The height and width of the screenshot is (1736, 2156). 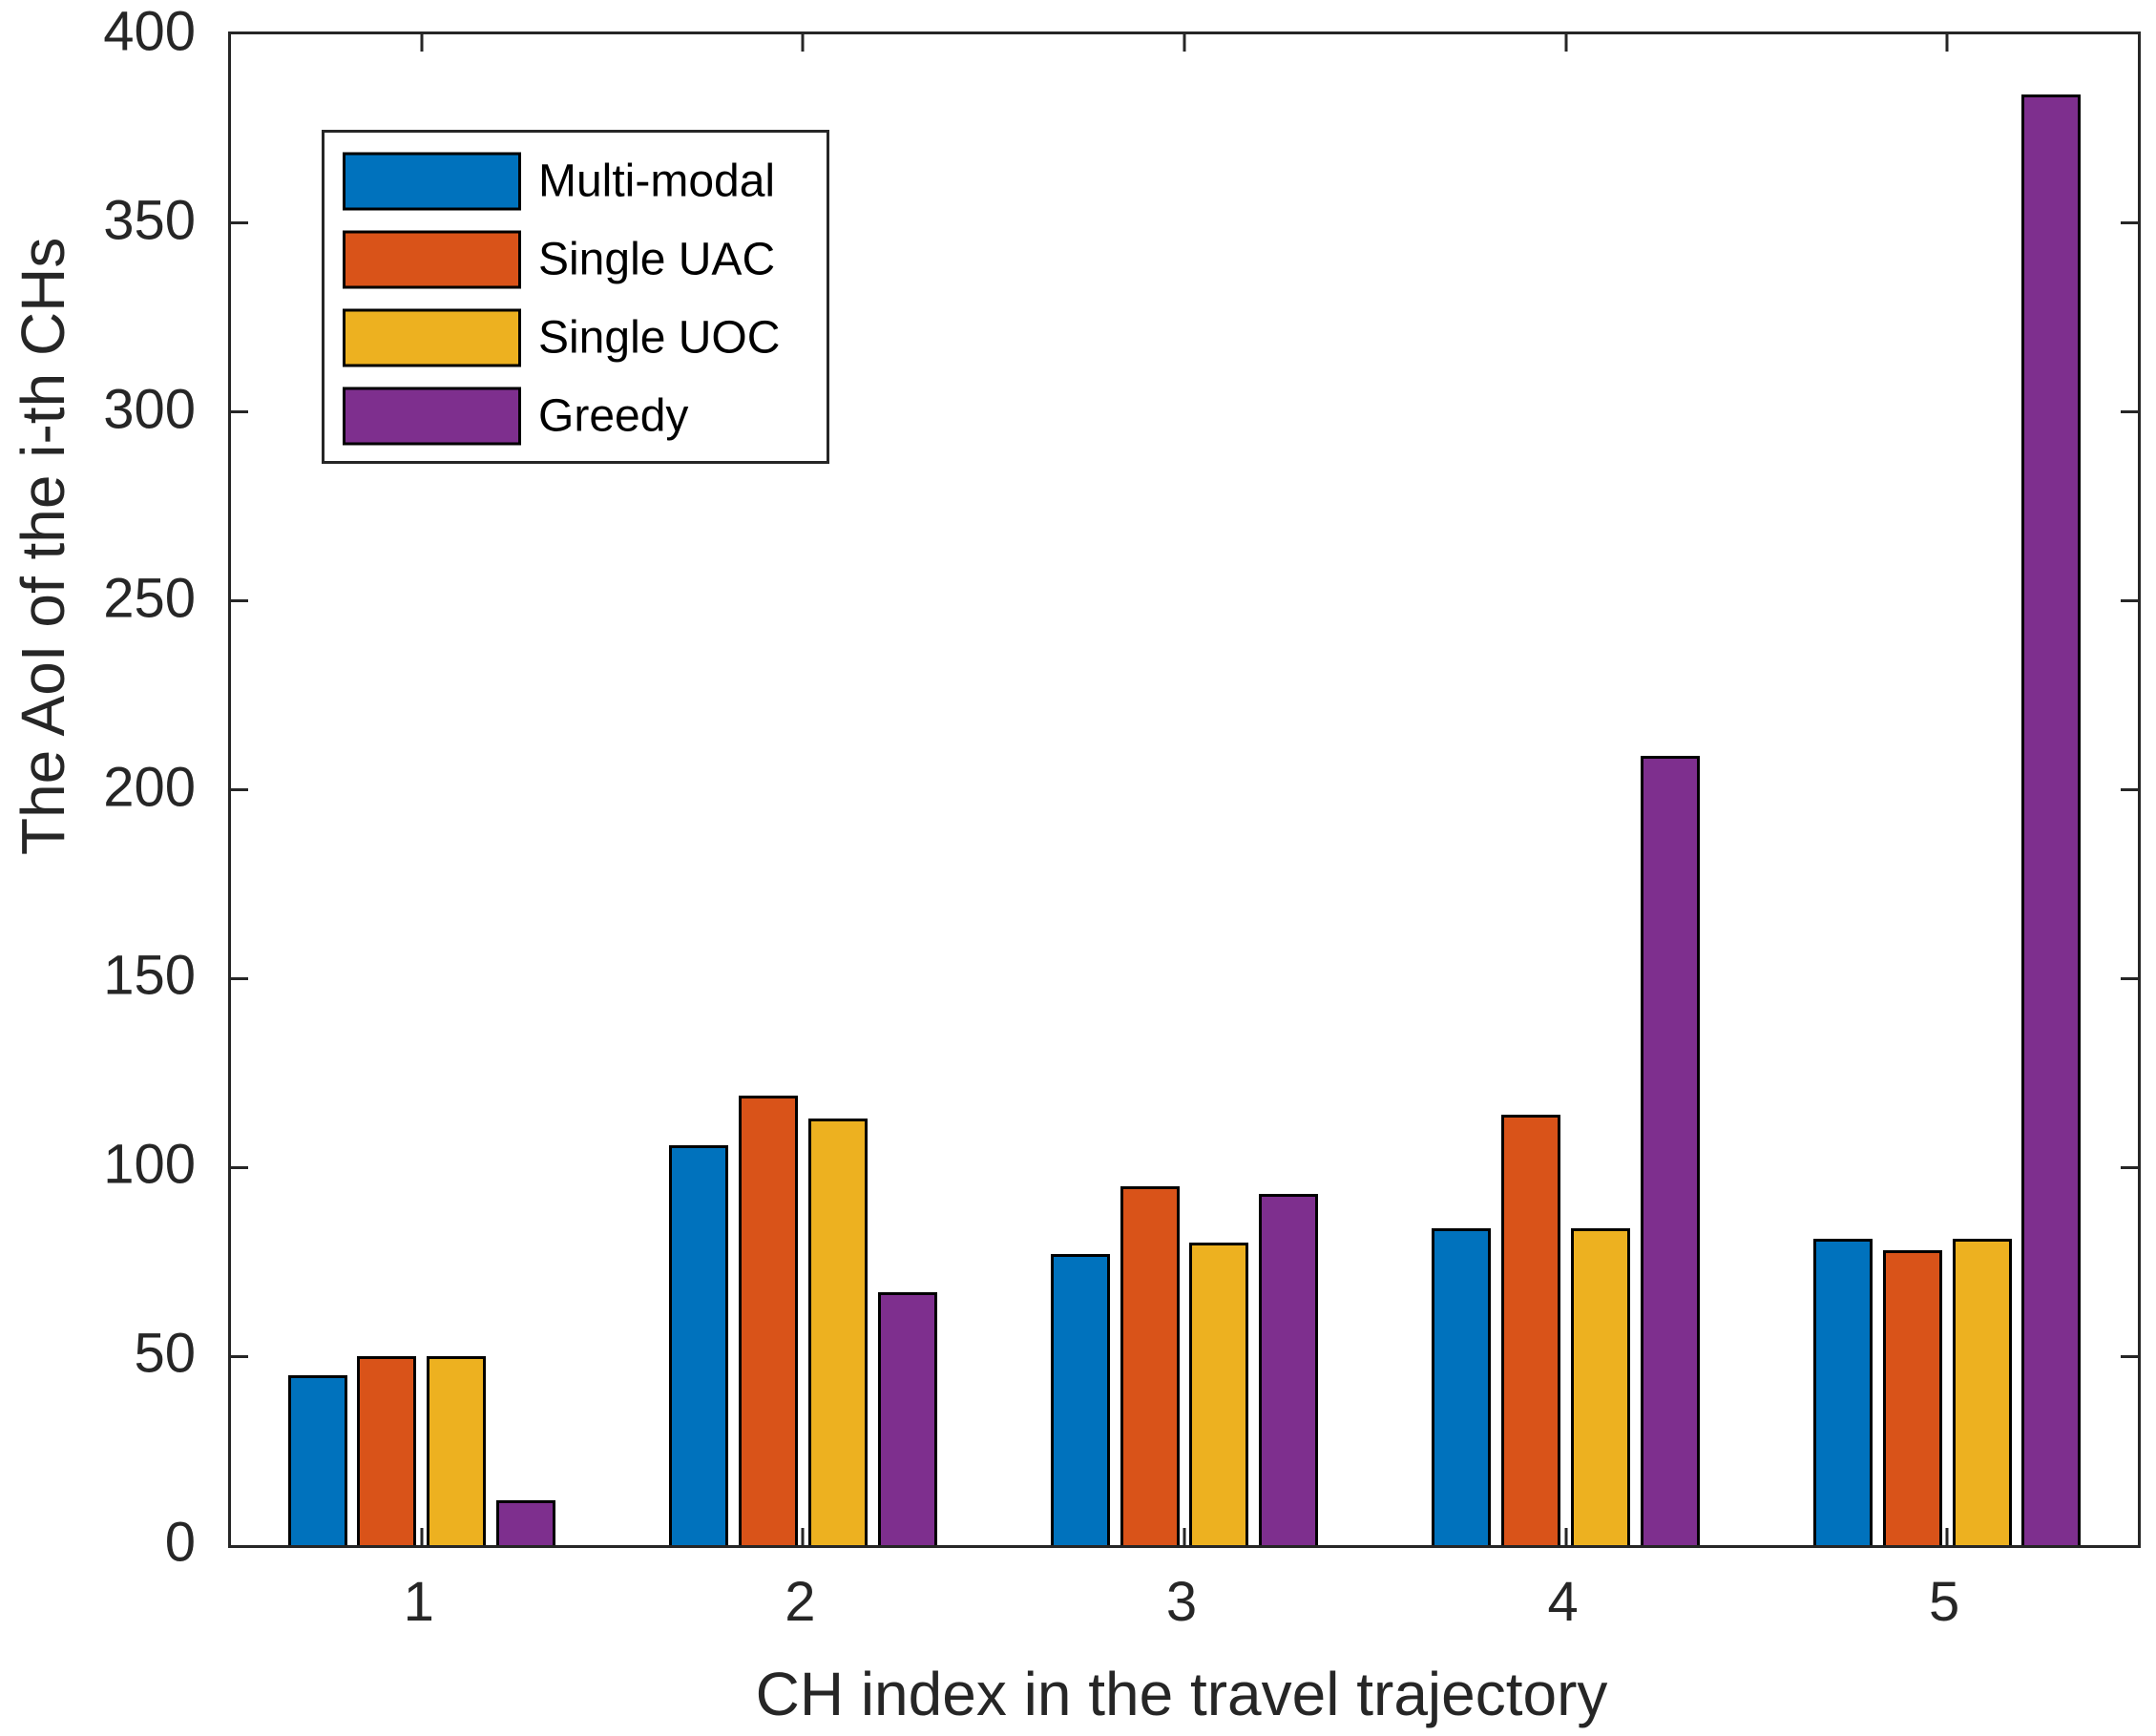 I want to click on bar-single-uac-ch2, so click(x=768, y=1320).